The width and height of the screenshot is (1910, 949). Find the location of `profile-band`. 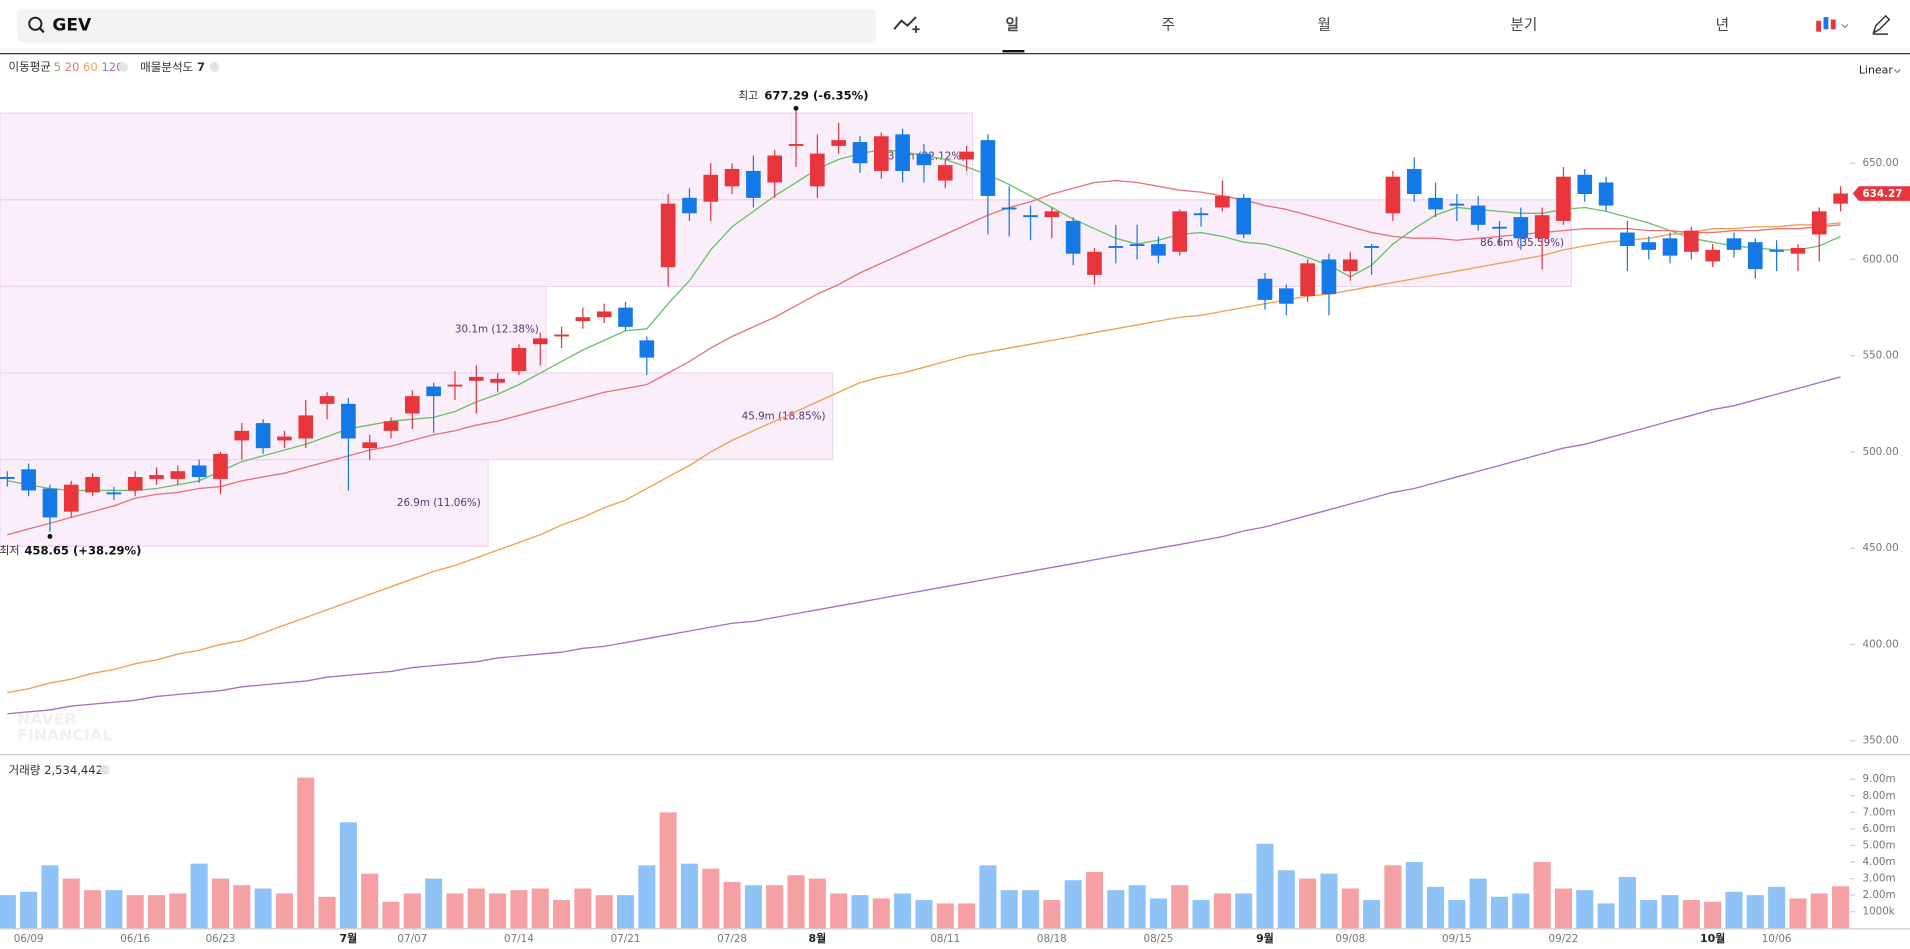

profile-band is located at coordinates (417, 416).